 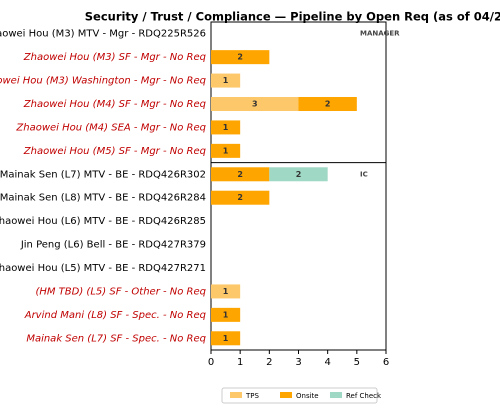 I want to click on legend-label: Ref Check, so click(x=364, y=396).